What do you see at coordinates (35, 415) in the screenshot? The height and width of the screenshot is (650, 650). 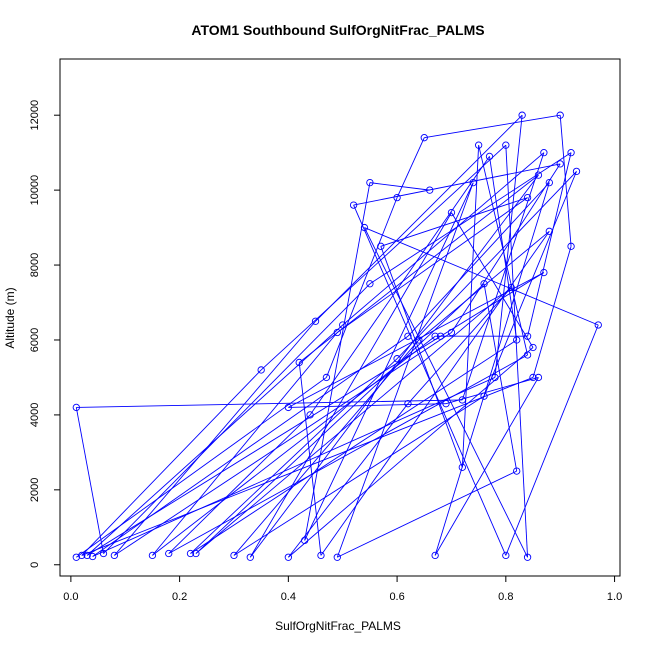 I see `y-tick-label: 4000` at bounding box center [35, 415].